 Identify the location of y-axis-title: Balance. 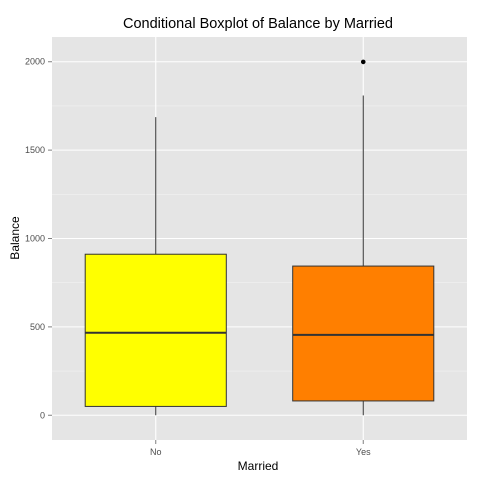
(15, 238).